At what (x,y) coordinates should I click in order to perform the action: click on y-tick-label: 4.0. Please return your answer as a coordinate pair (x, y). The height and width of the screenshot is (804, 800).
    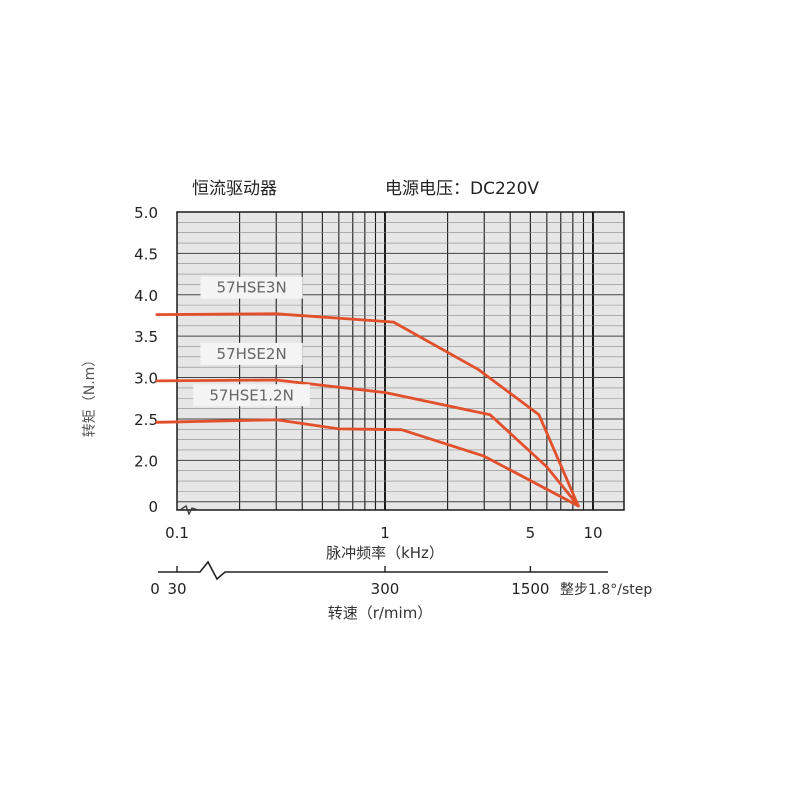
    Looking at the image, I should click on (146, 296).